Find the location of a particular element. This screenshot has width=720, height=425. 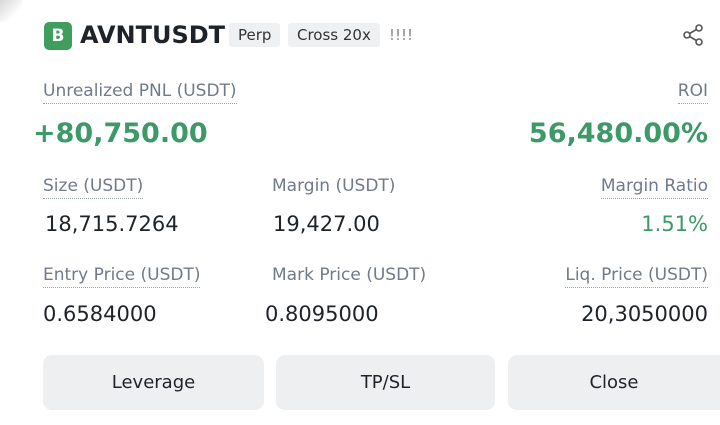

field-value: 18,715.7264 is located at coordinates (112, 224).